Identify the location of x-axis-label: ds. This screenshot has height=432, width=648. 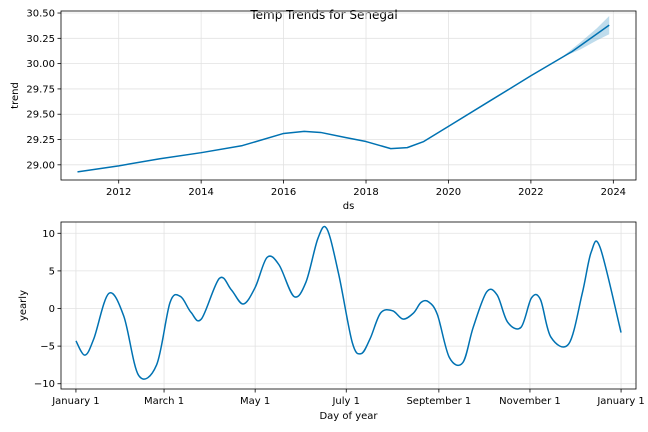
(349, 206).